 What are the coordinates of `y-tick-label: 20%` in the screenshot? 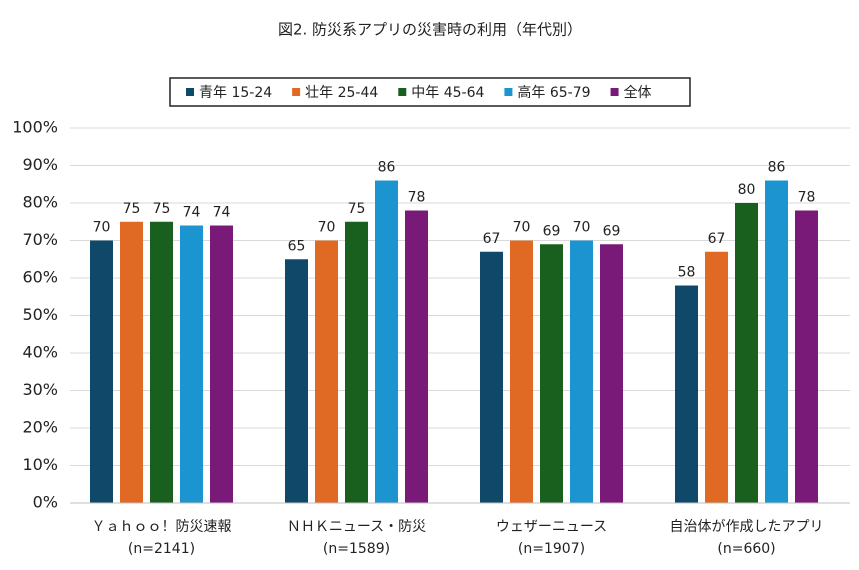 It's located at (40, 427).